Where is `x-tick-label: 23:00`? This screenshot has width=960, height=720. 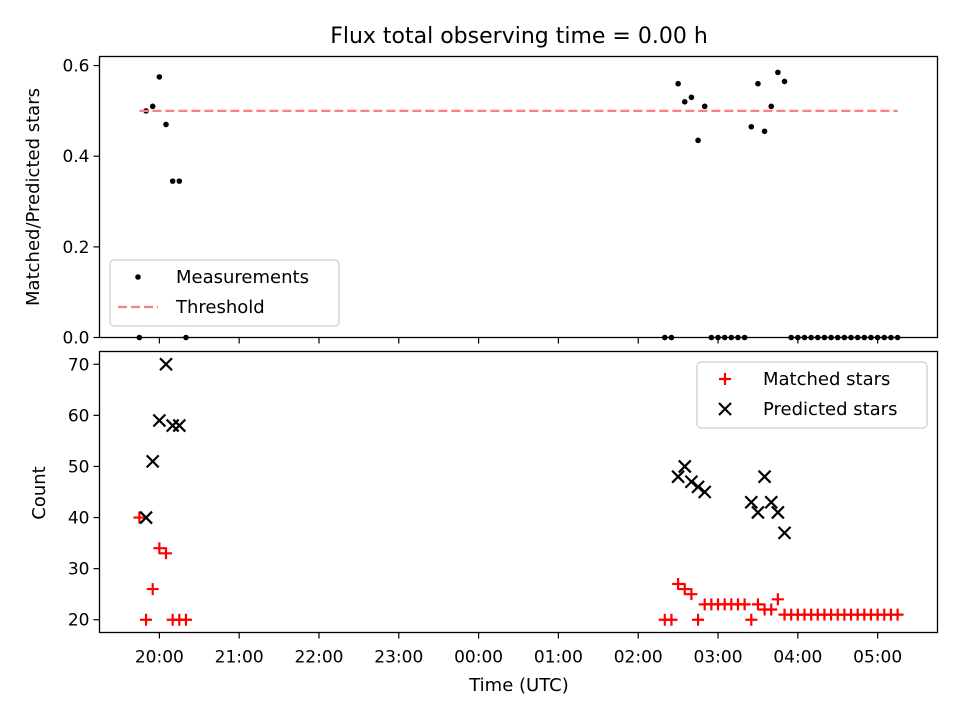
x-tick-label: 23:00 is located at coordinates (398, 658).